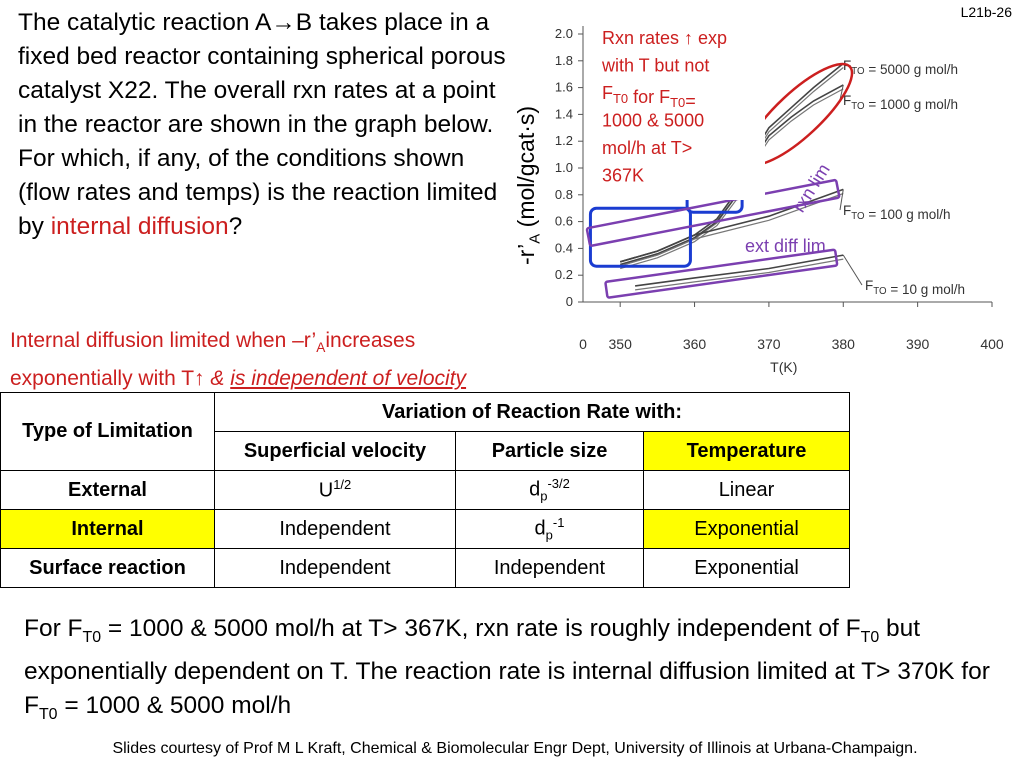 The width and height of the screenshot is (1024, 768). Describe the element at coordinates (623, 176) in the screenshot. I see `note-line: 367K` at that location.